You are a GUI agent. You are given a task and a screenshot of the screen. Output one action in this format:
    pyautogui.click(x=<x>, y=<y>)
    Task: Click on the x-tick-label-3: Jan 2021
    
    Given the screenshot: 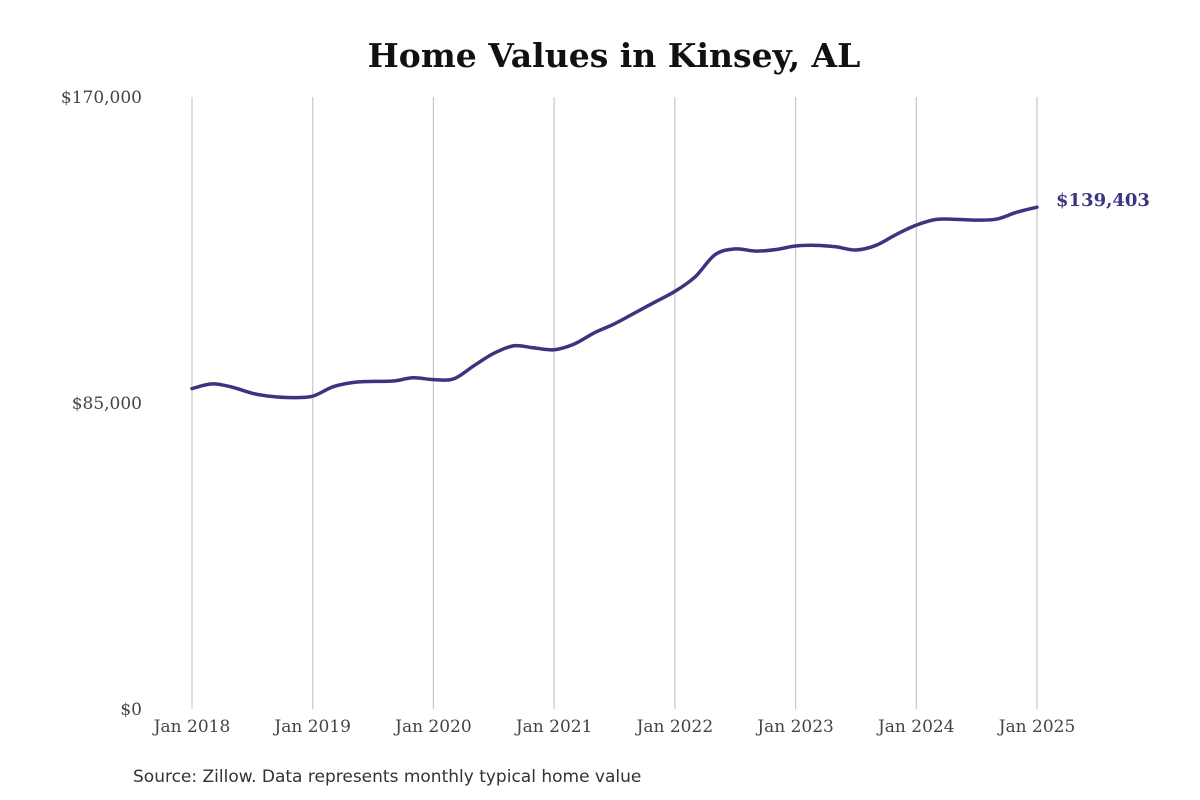 What is the action you would take?
    pyautogui.click(x=553, y=727)
    